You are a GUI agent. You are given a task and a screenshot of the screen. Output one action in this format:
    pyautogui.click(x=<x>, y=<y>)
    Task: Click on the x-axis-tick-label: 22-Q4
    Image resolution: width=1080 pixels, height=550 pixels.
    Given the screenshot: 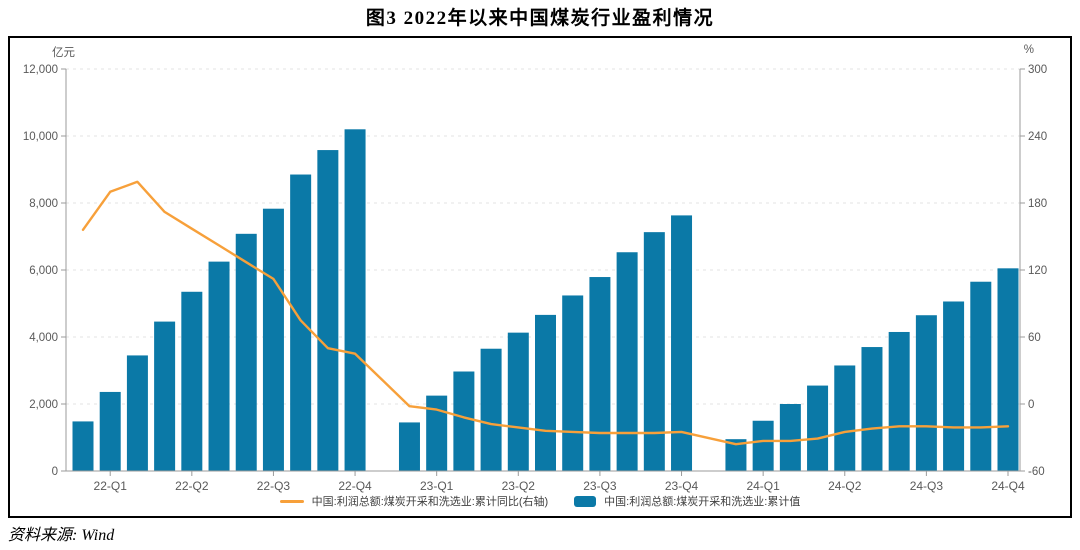 What is the action you would take?
    pyautogui.click(x=355, y=486)
    